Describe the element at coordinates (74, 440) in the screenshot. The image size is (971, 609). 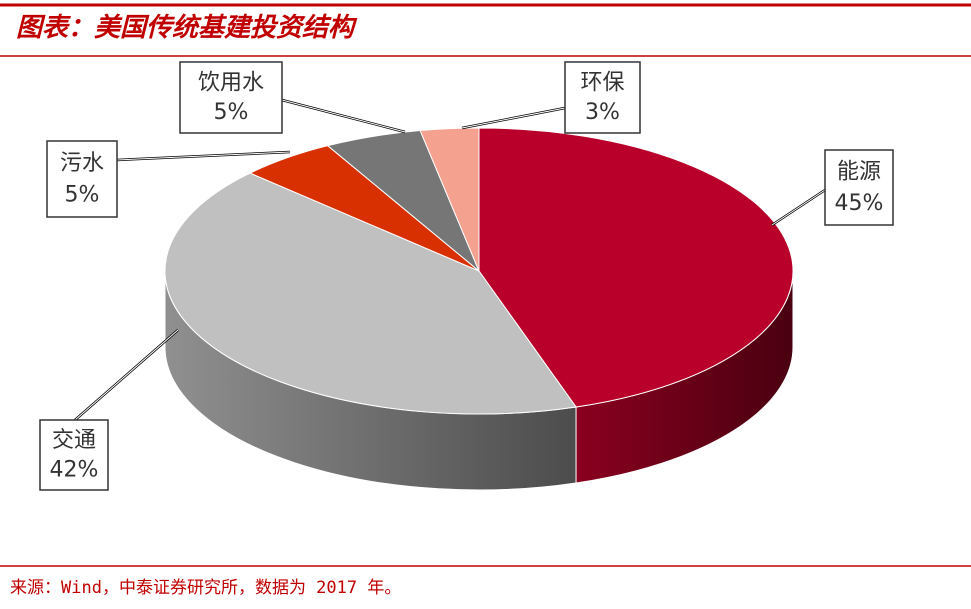
I see `category-label: 交通` at that location.